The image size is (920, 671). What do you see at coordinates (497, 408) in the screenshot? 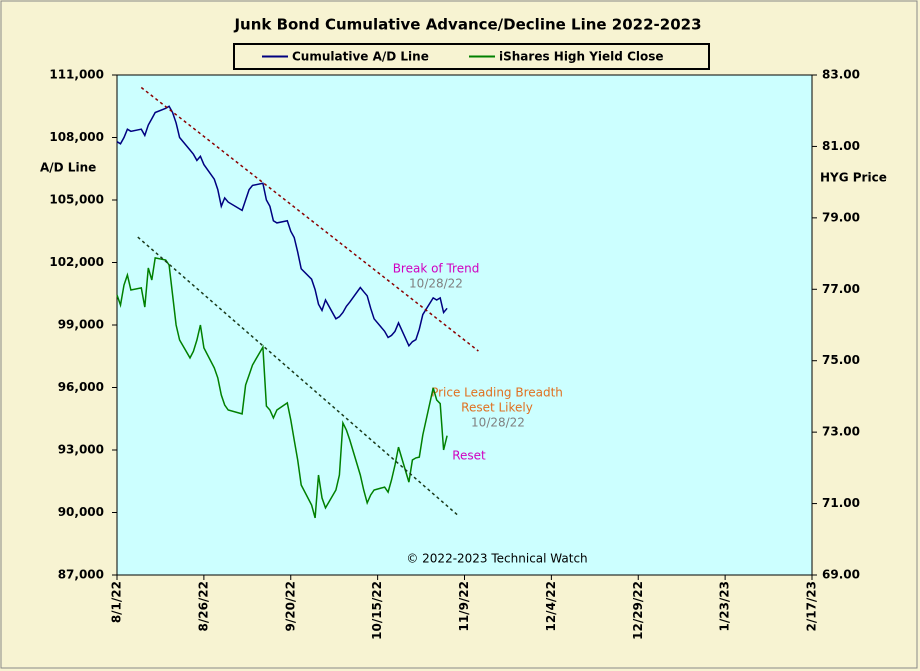
I see `annotation: Reset Likely` at bounding box center [497, 408].